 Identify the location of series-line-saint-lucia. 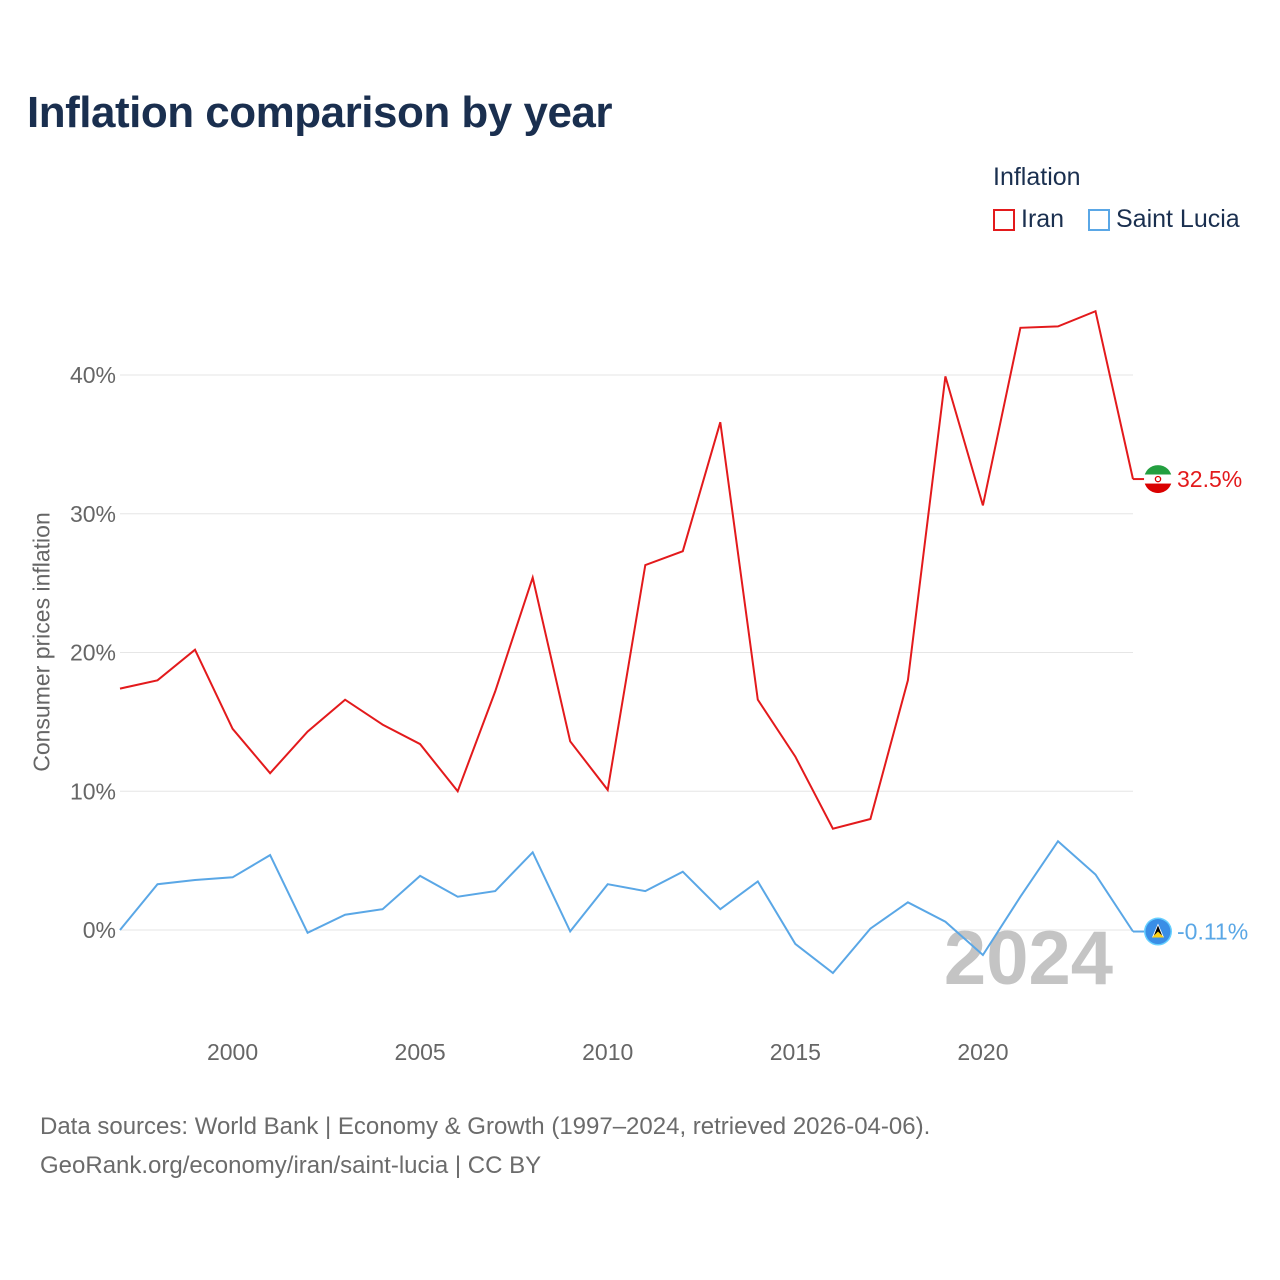
(626, 907).